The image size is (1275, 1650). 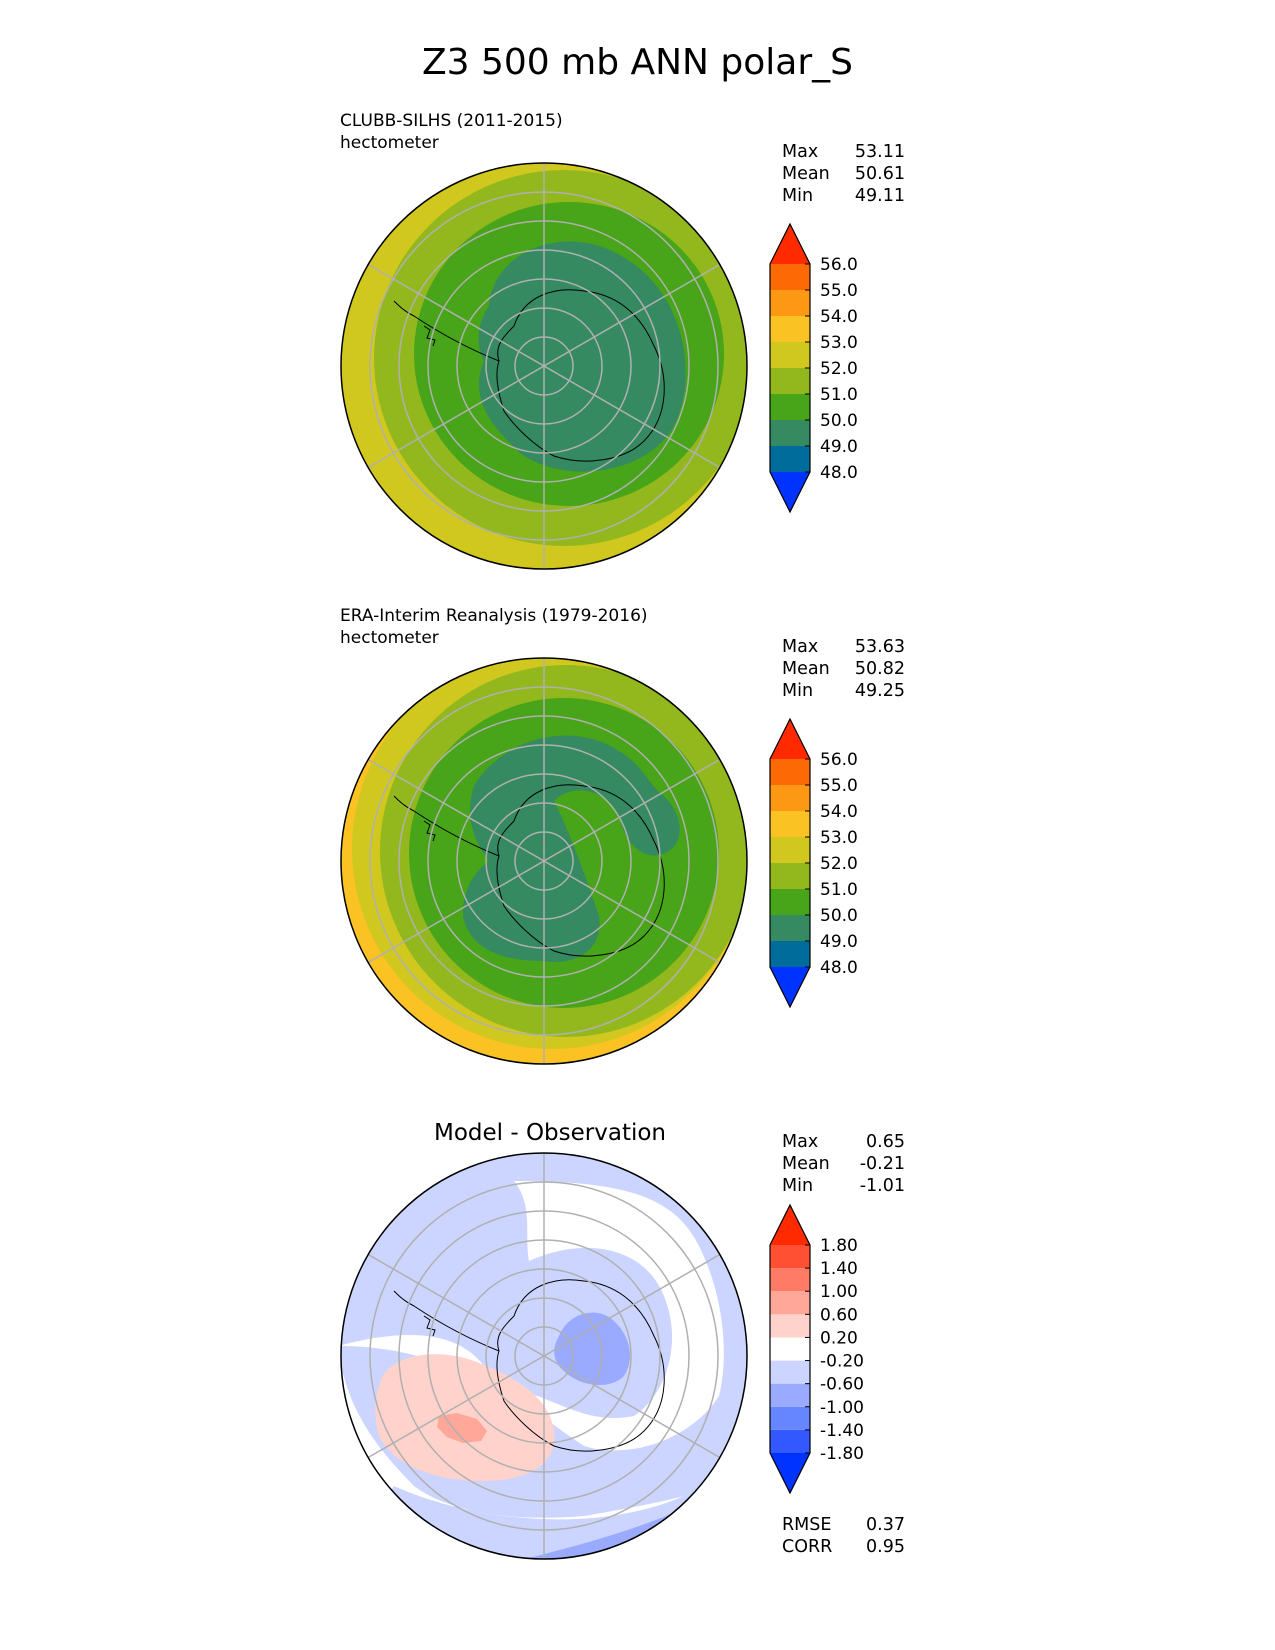 I want to click on panel3-polar-map, so click(x=544, y=1356).